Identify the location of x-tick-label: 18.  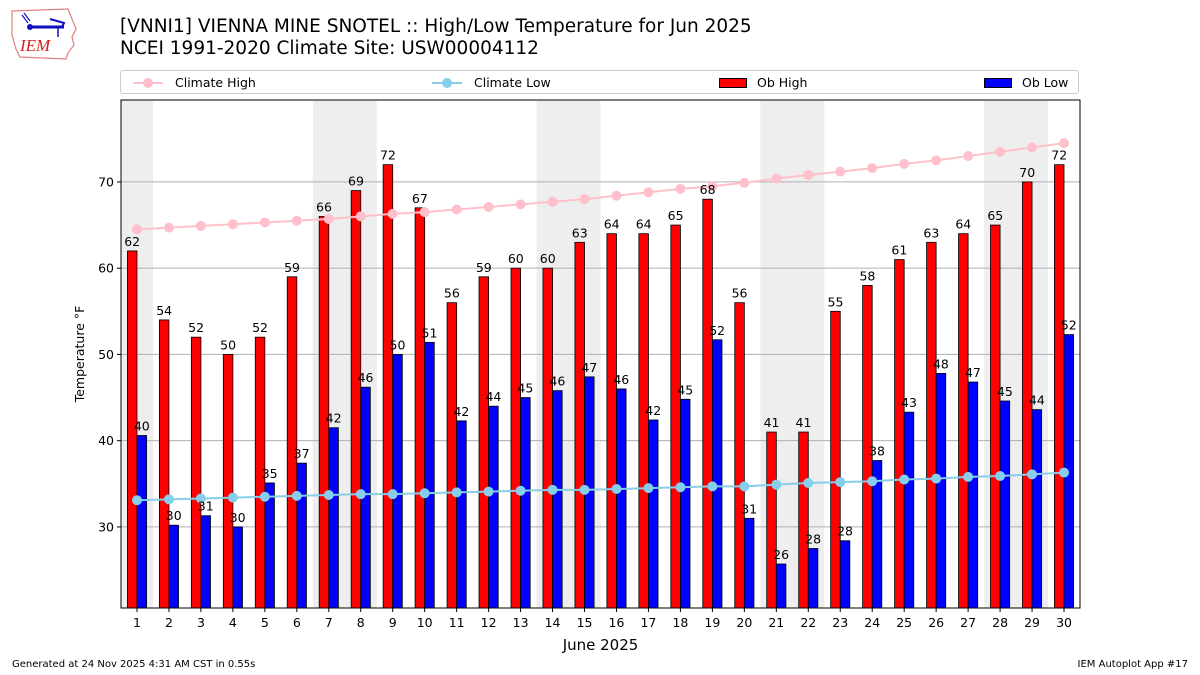
(680, 622).